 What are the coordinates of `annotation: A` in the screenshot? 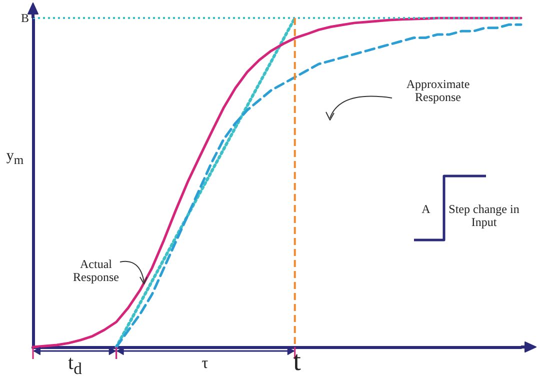 It's located at (426, 209).